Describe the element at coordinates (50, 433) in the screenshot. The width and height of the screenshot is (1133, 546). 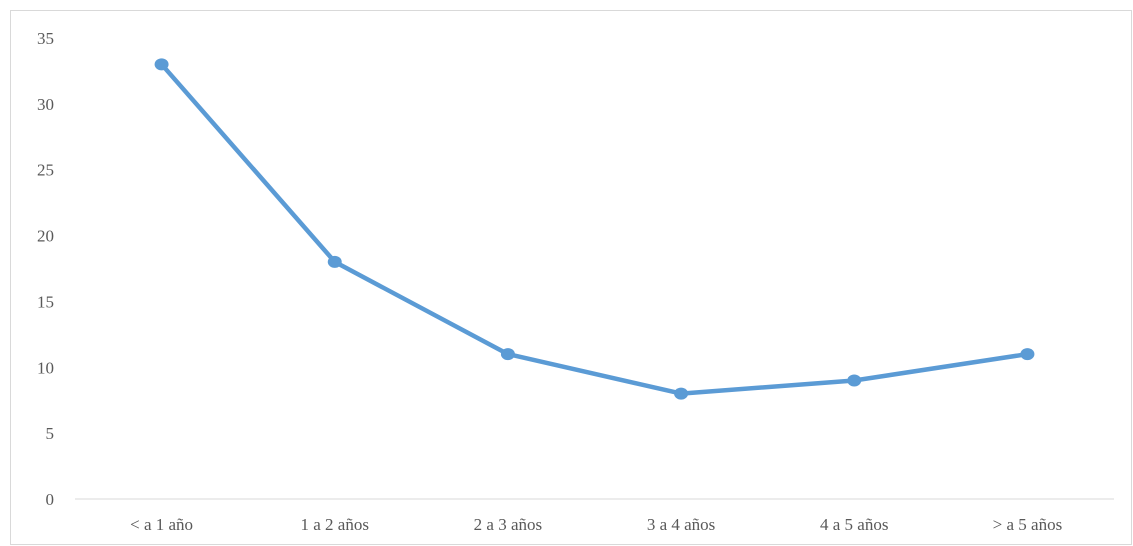
I see `y-tick-label: 5` at that location.